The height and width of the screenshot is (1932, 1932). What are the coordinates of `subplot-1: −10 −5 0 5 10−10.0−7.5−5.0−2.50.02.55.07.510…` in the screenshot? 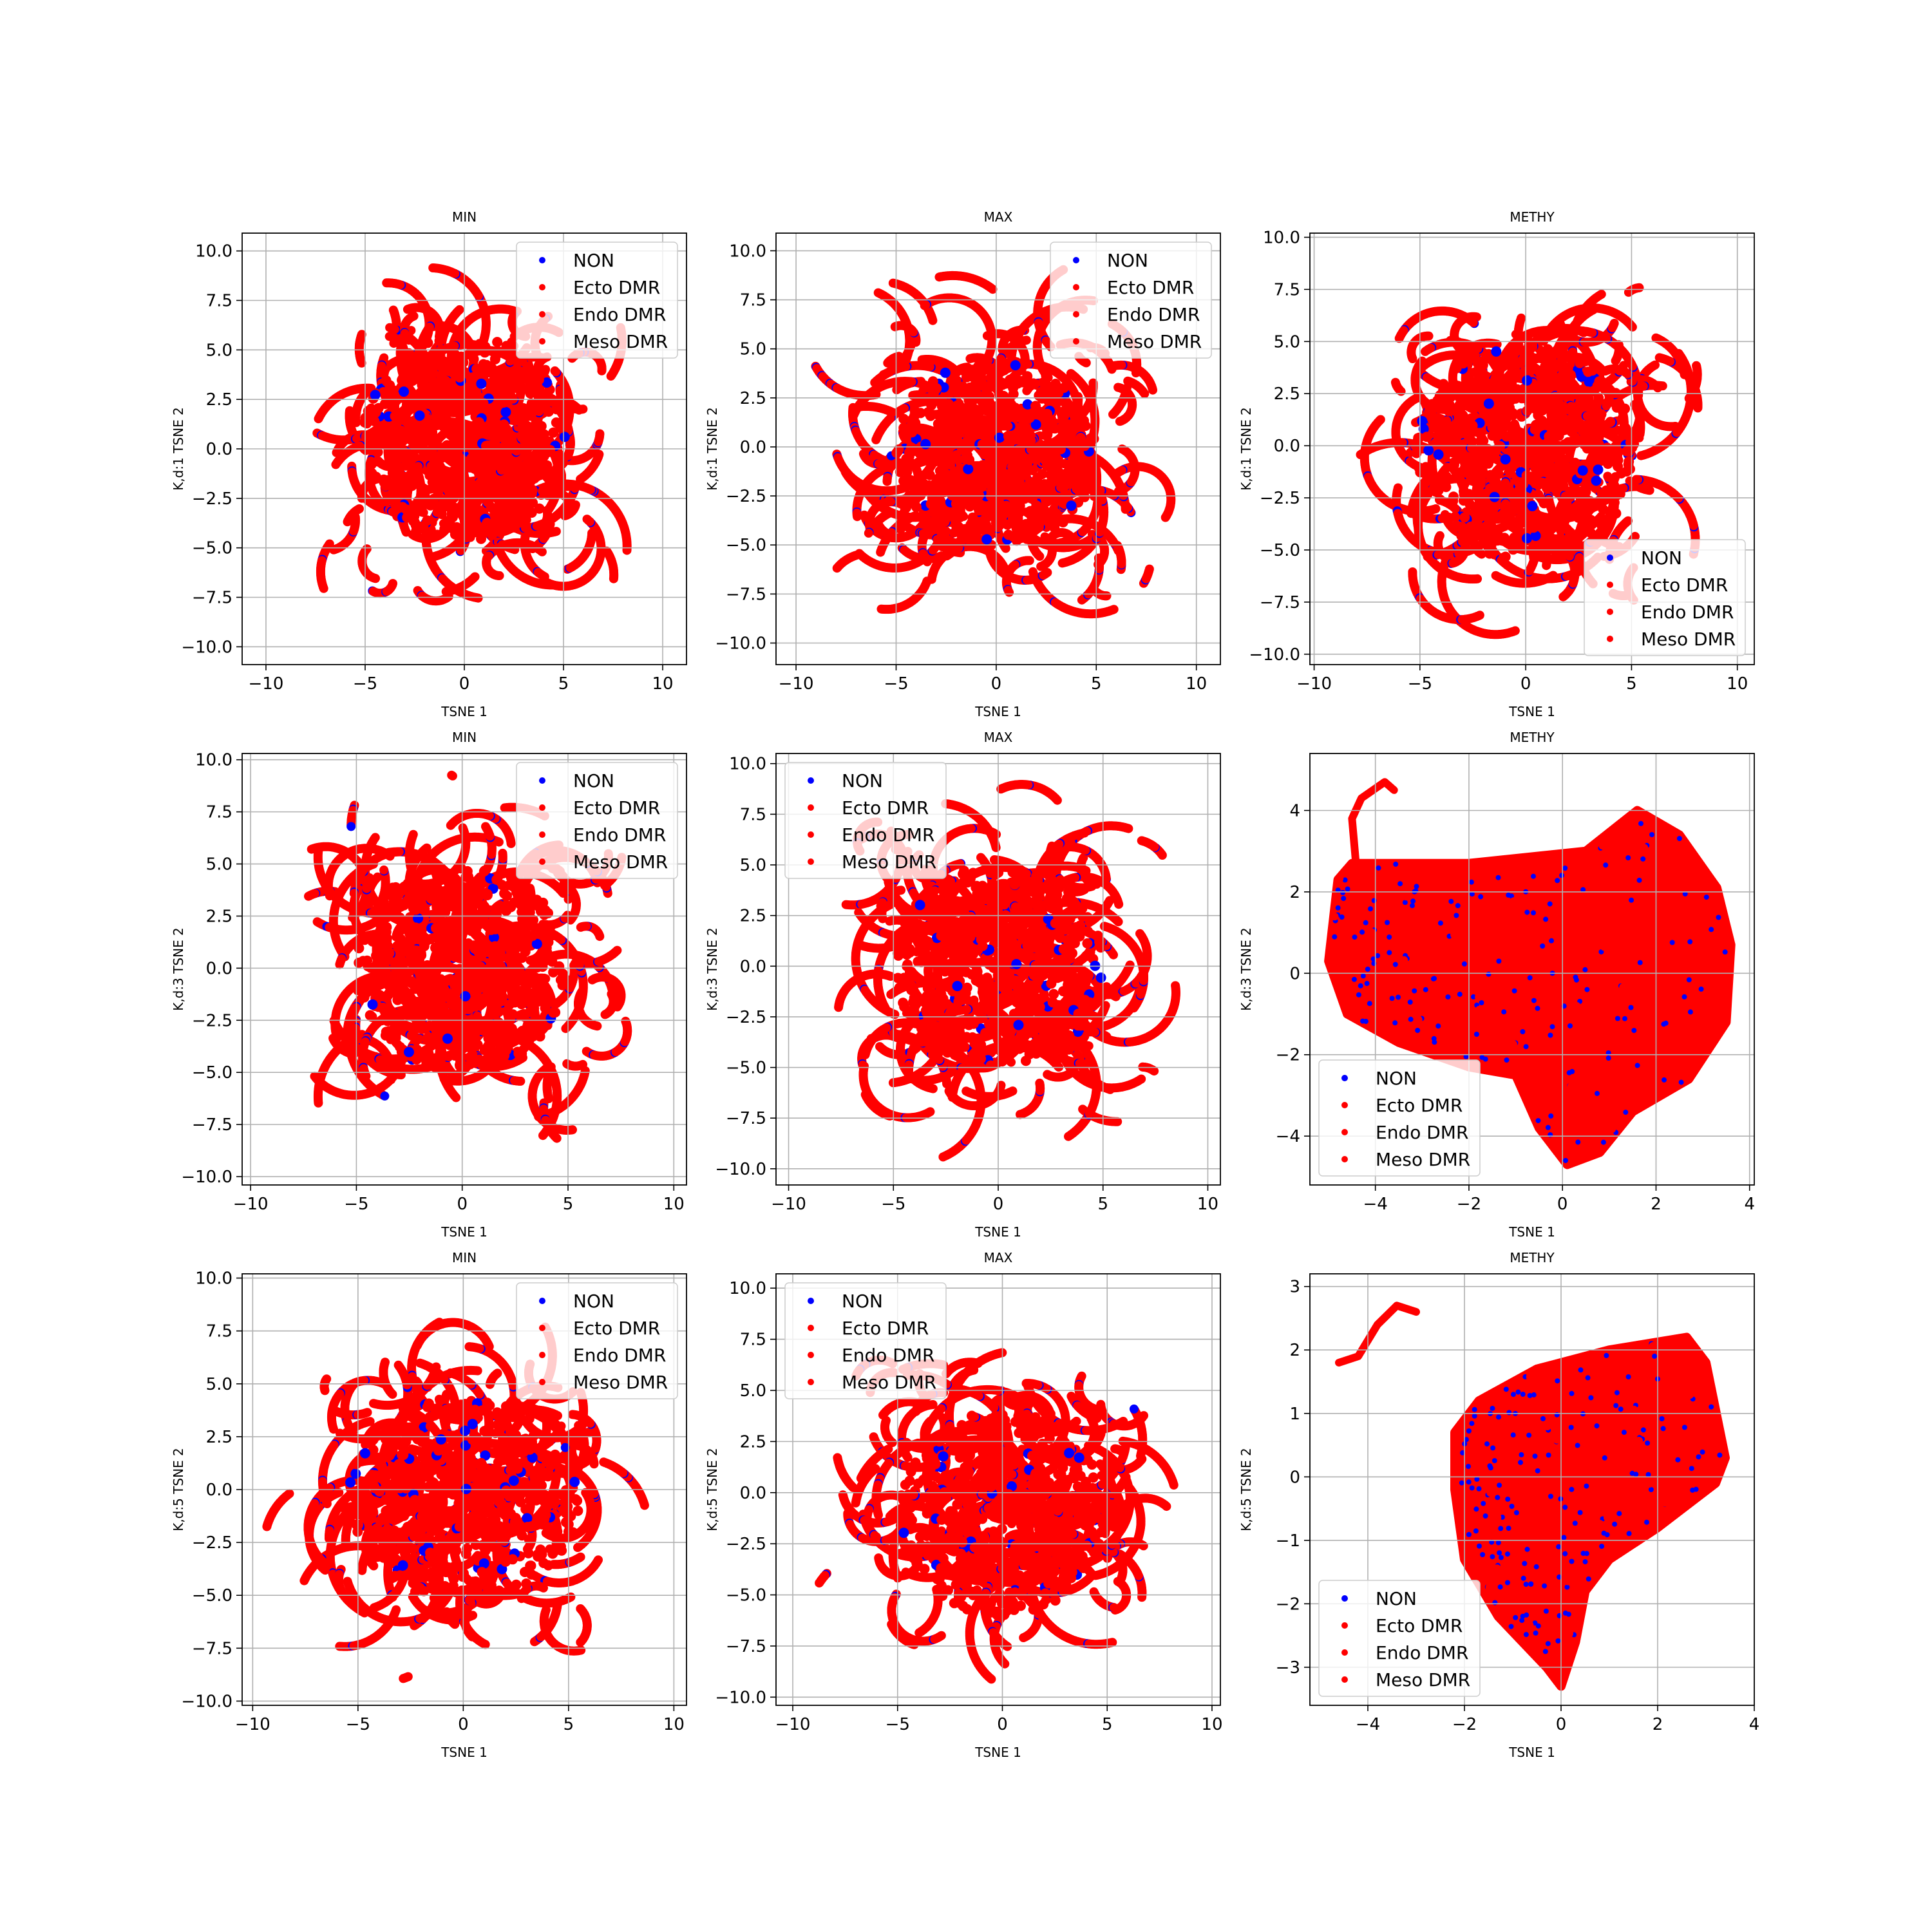 It's located at (429, 464).